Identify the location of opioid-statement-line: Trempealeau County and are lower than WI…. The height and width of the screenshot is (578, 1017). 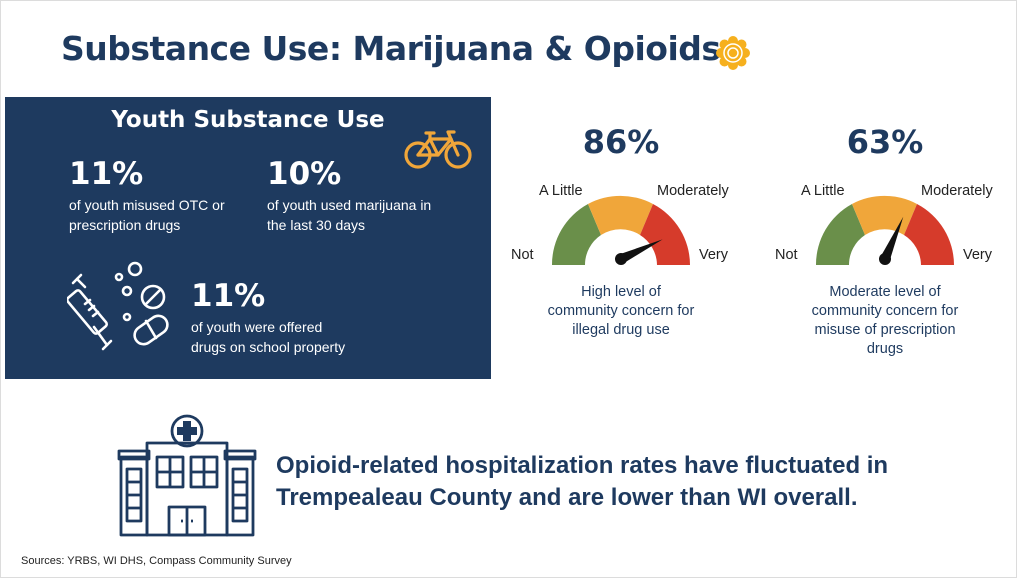
(567, 497).